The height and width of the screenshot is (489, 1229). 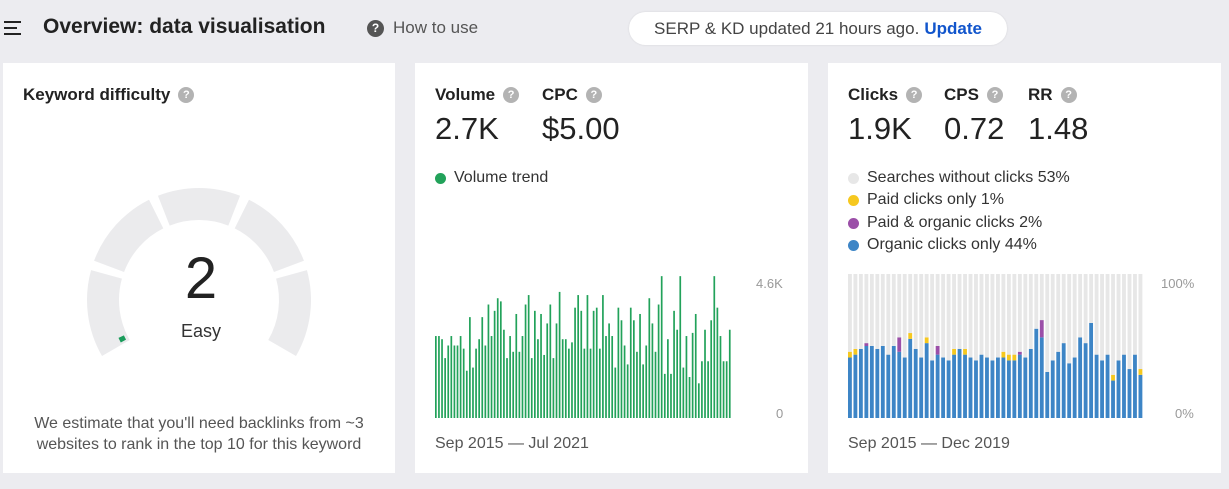 What do you see at coordinates (953, 28) in the screenshot?
I see `update-link: Update` at bounding box center [953, 28].